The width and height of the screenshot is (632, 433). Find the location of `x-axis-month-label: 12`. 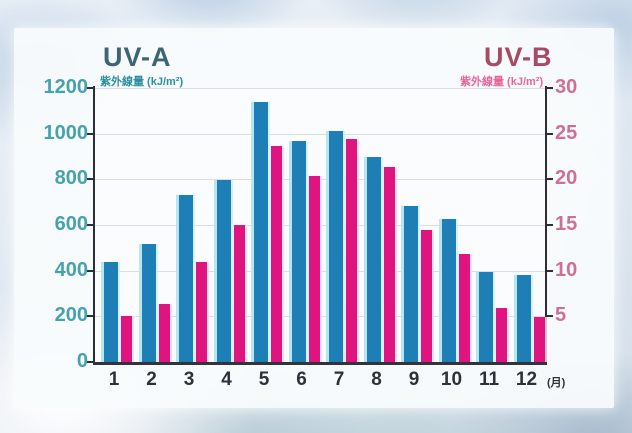

x-axis-month-label: 12 is located at coordinates (526, 379).